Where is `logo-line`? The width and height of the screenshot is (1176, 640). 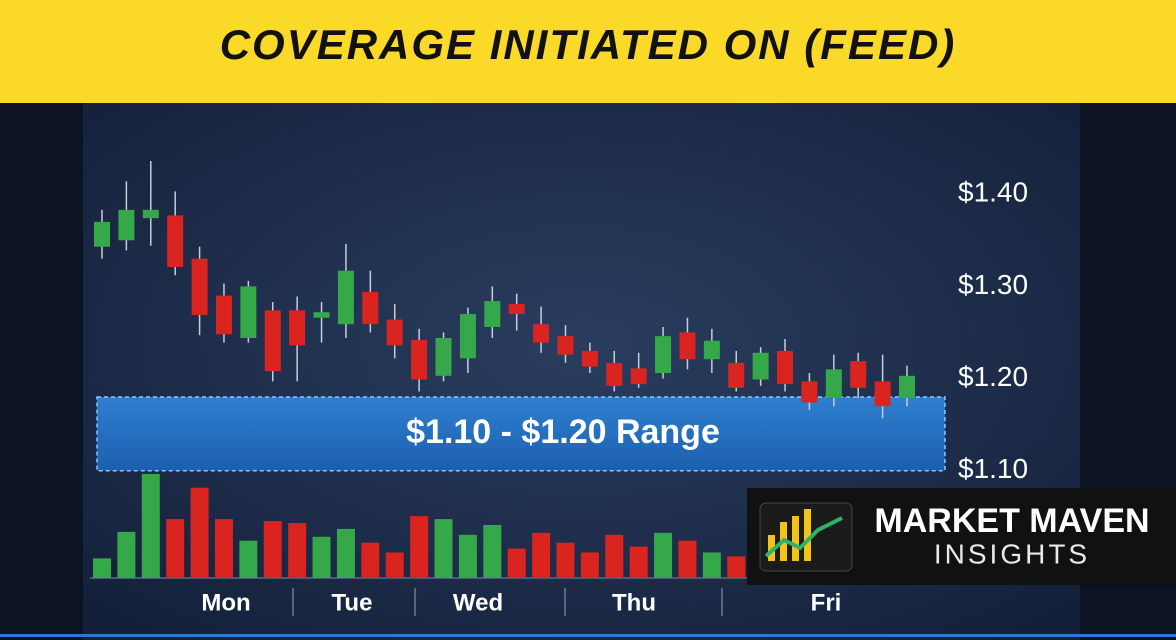 logo-line is located at coordinates (803, 537).